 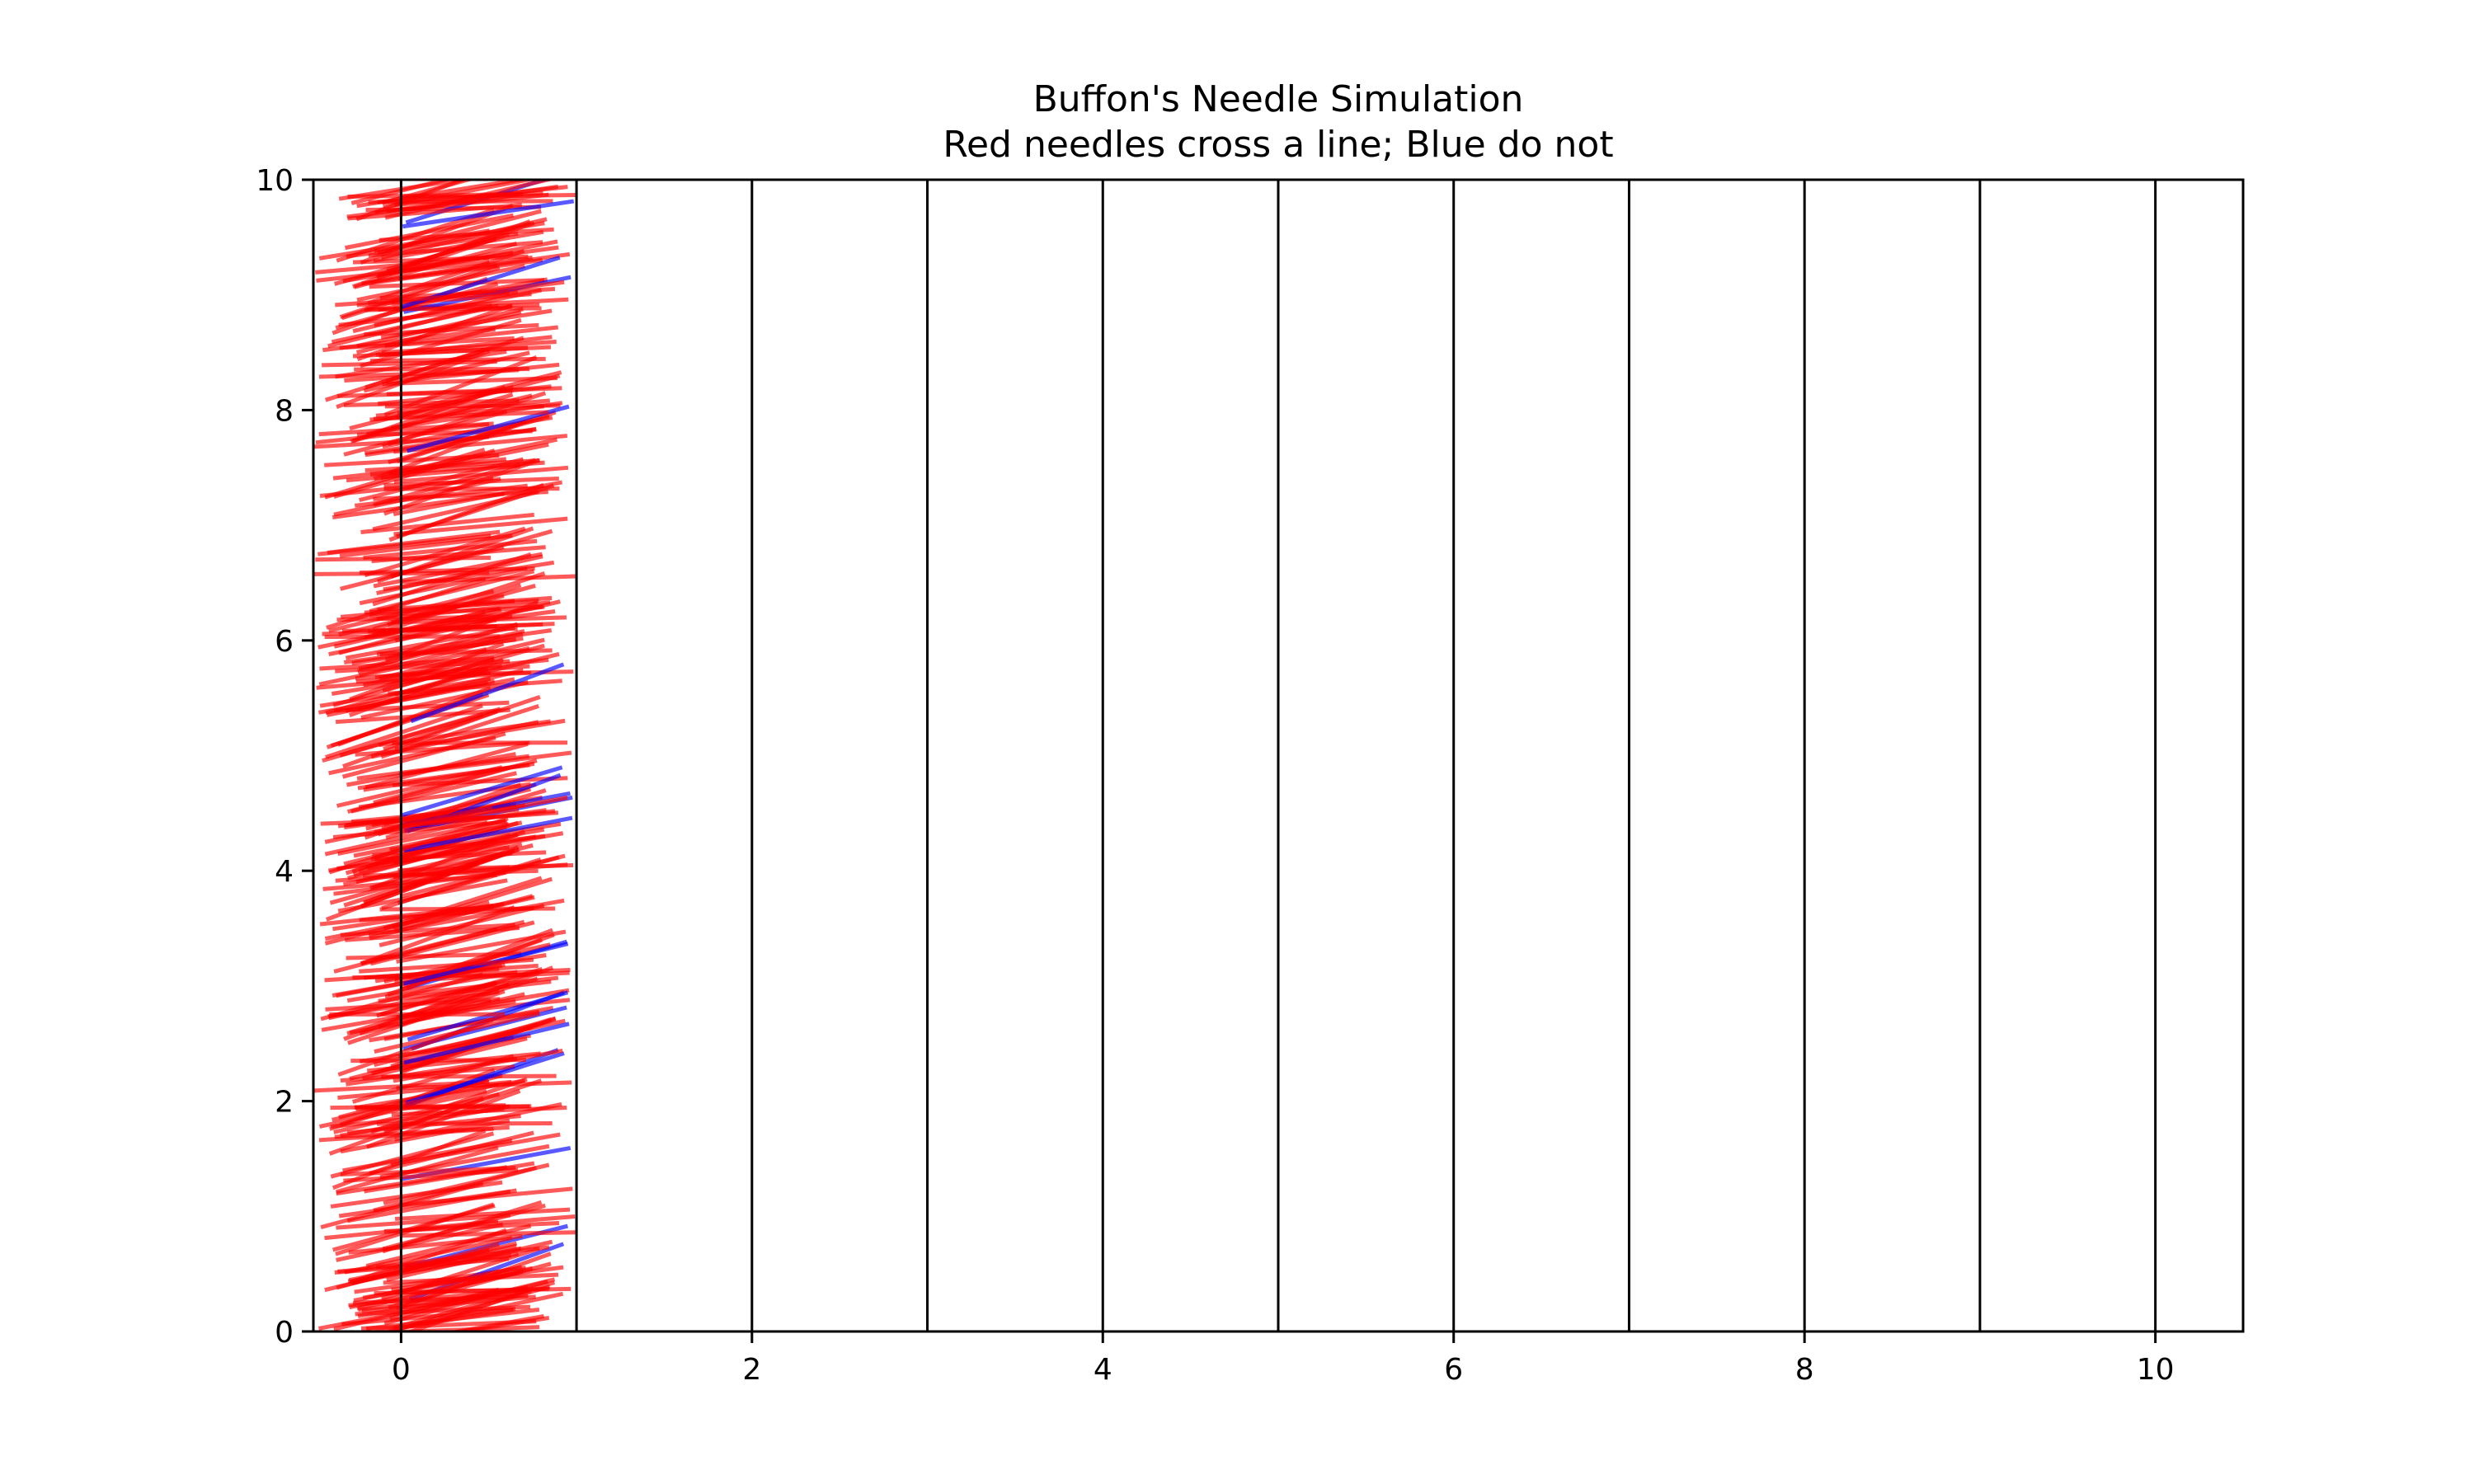 What do you see at coordinates (751, 1370) in the screenshot?
I see `x-tick-label: 2` at bounding box center [751, 1370].